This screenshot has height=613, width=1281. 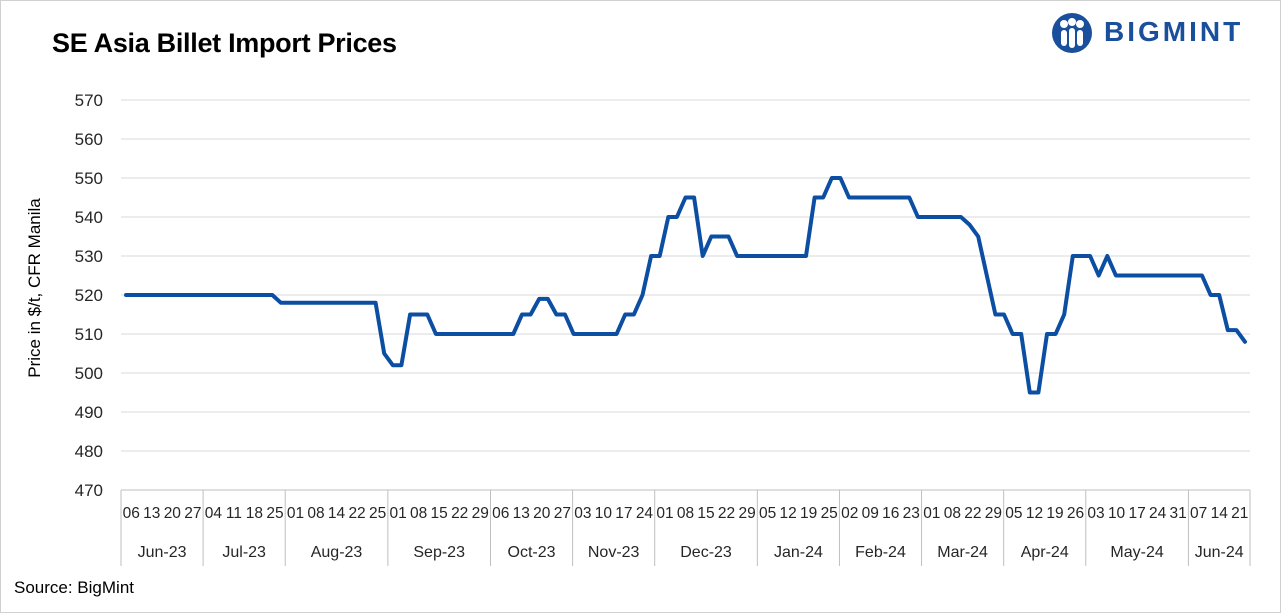 I want to click on x-day-label: 04, so click(x=214, y=513).